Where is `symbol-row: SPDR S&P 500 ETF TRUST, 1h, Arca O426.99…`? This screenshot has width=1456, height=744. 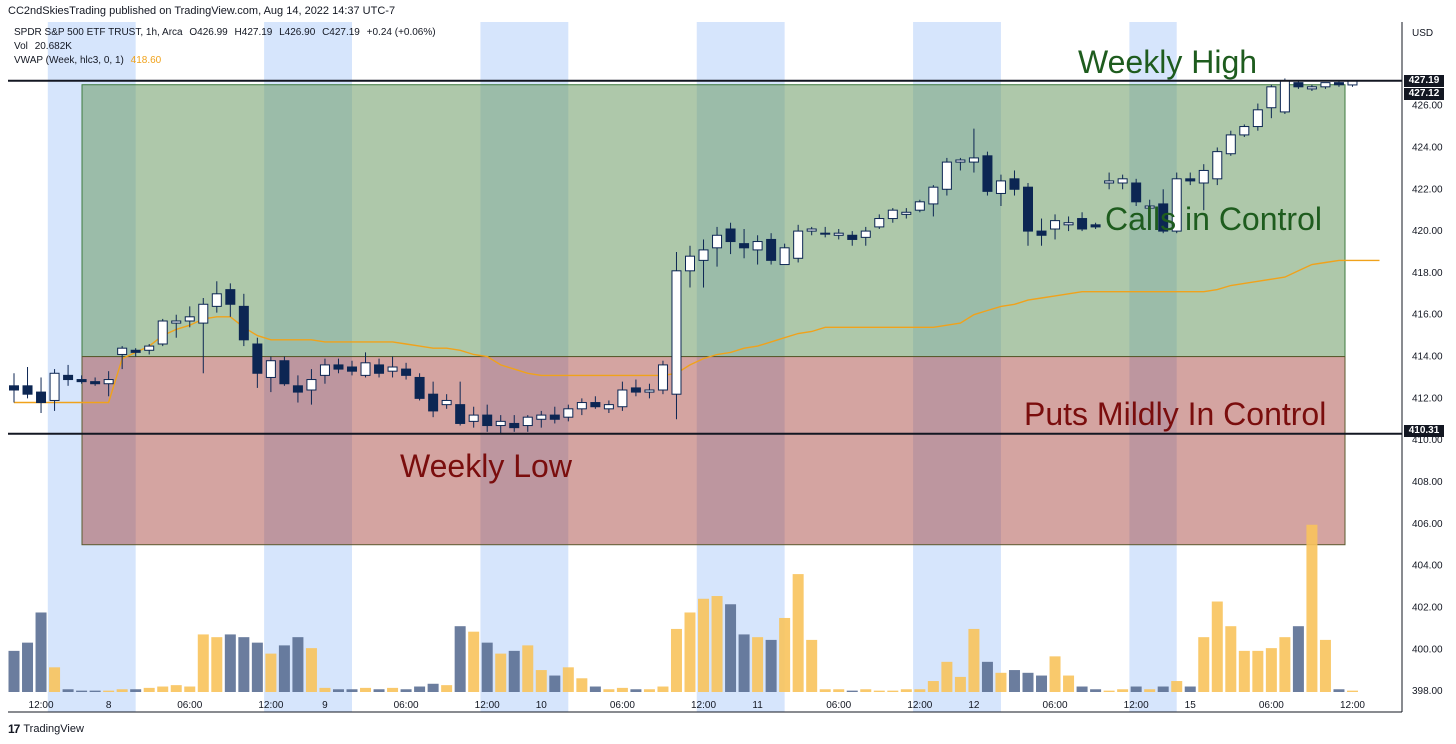
symbol-row: SPDR S&P 500 ETF TRUST, 1h, Arca O426.99… is located at coordinates (227, 33).